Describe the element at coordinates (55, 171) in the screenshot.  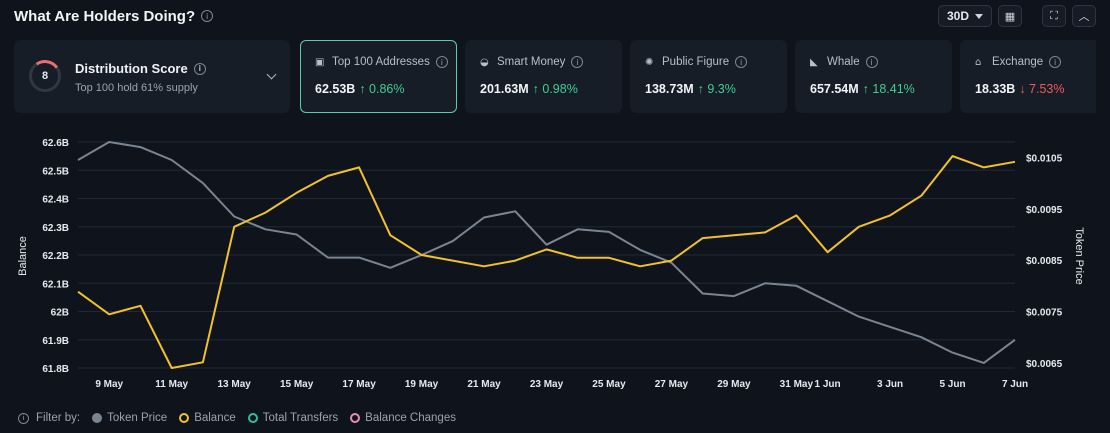
I see `y-tick-left: 62.5B` at that location.